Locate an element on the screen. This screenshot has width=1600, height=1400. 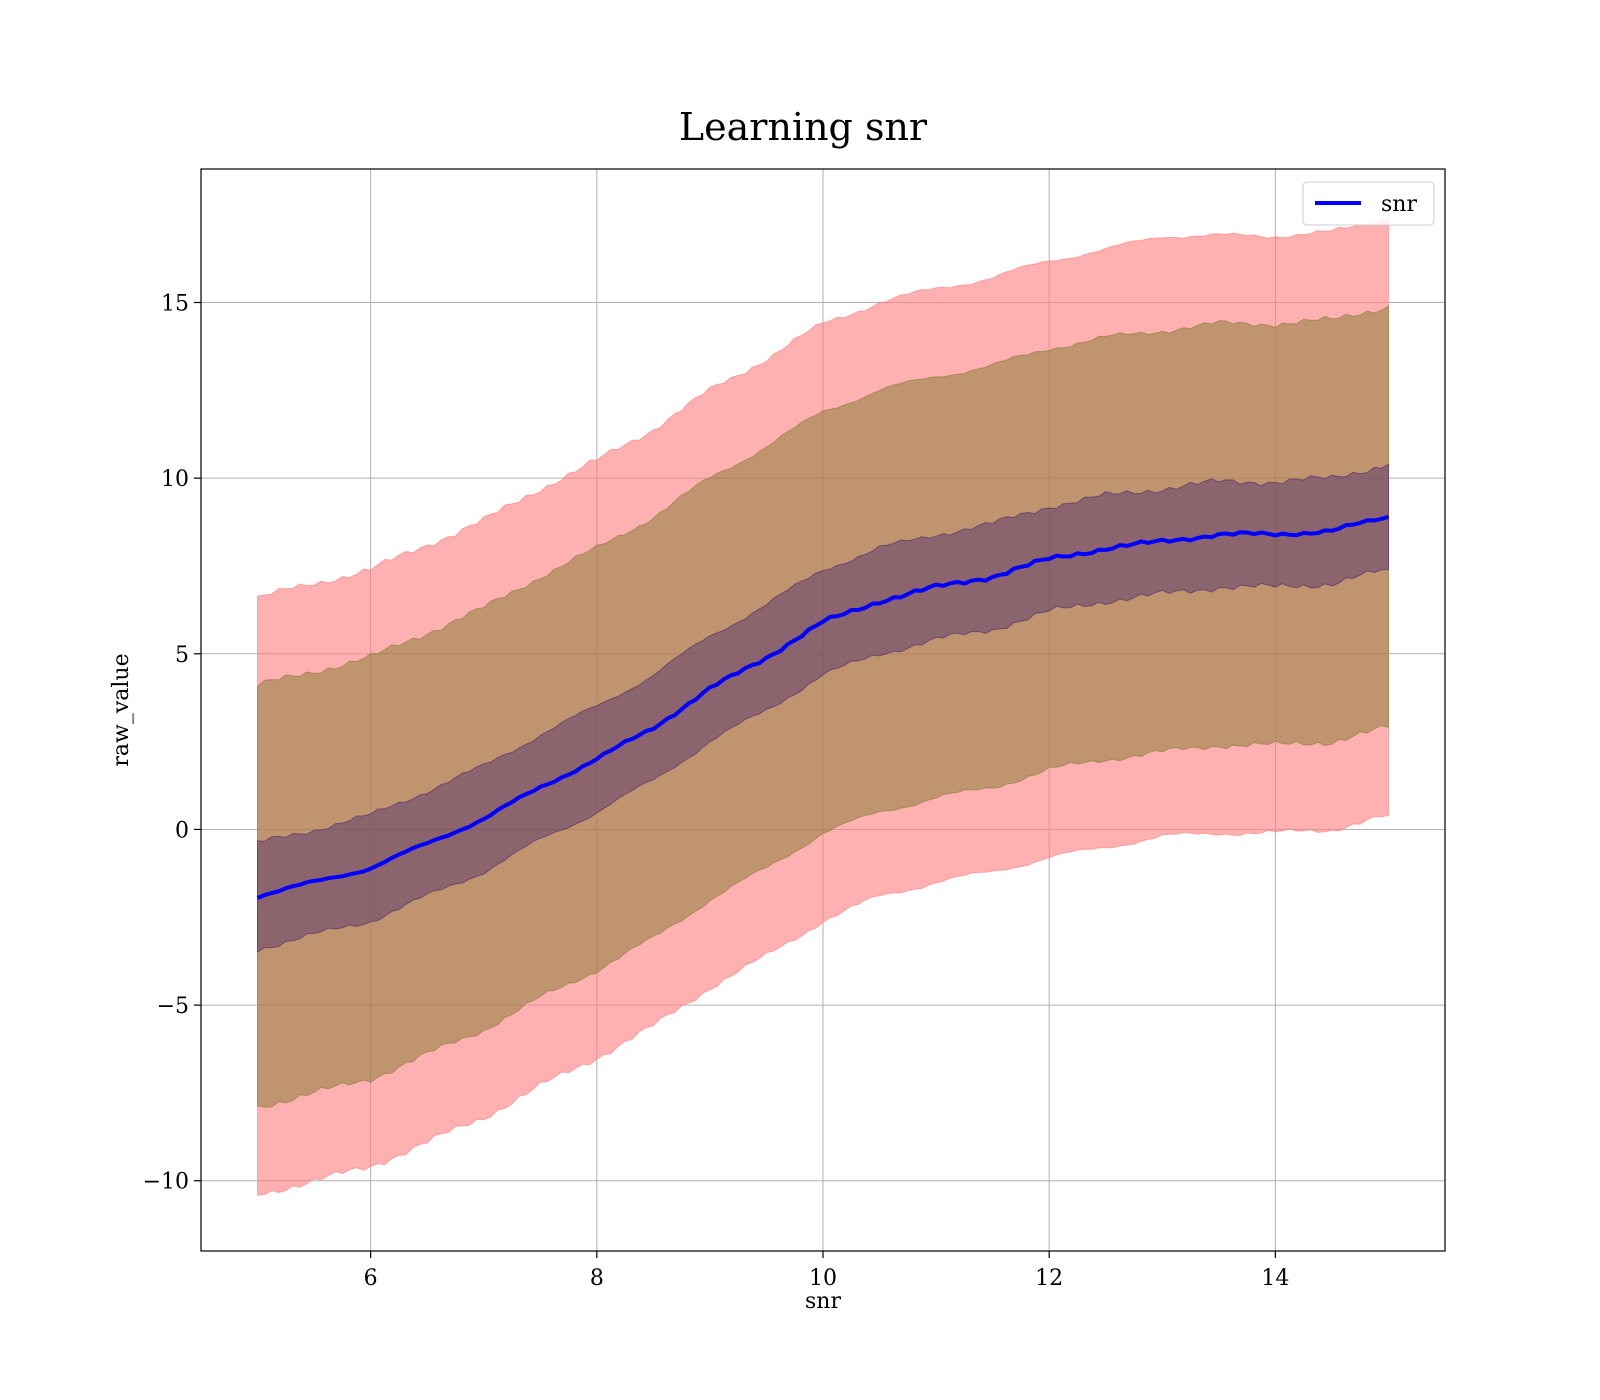
x-tick-label: 12 is located at coordinates (1049, 1278).